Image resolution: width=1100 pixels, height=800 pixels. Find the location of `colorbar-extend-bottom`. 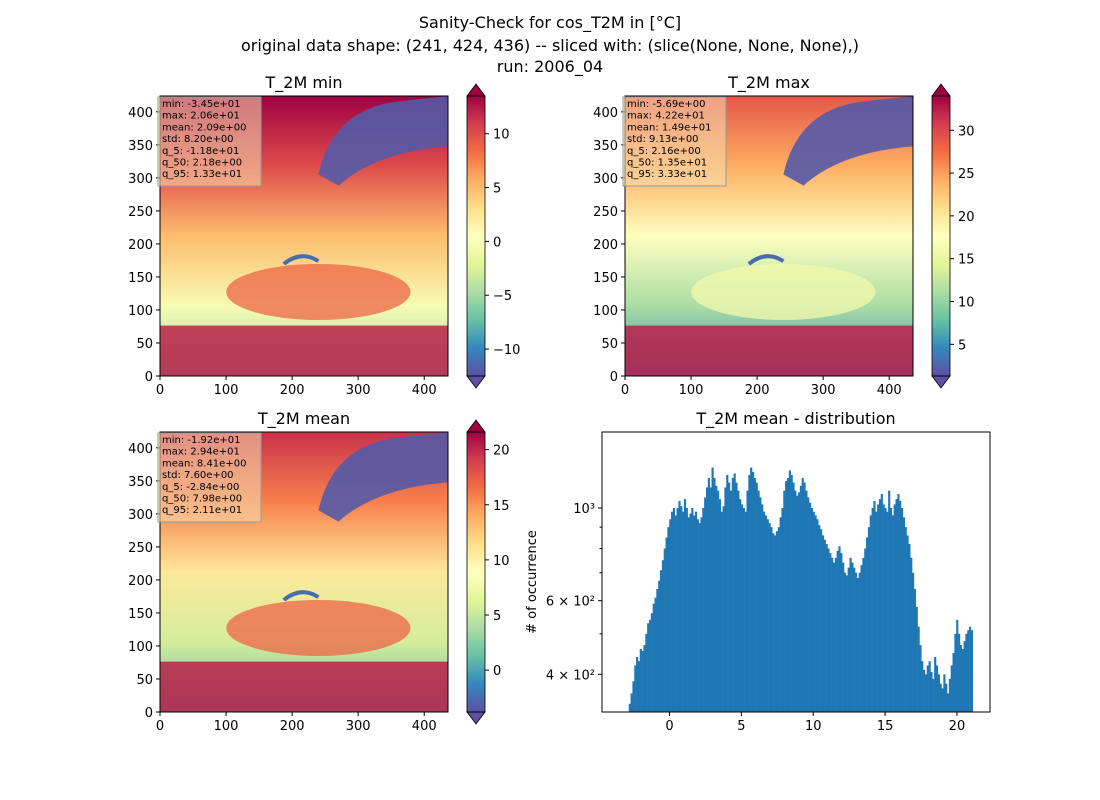

colorbar-extend-bottom is located at coordinates (941, 382).